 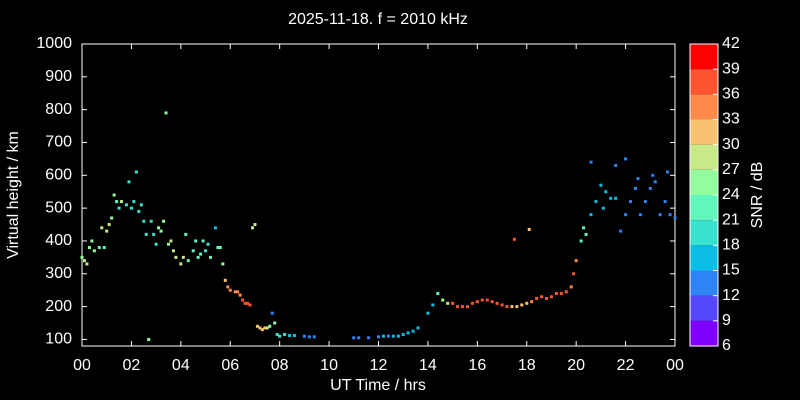 What do you see at coordinates (477, 365) in the screenshot?
I see `x-tick-label: 16` at bounding box center [477, 365].